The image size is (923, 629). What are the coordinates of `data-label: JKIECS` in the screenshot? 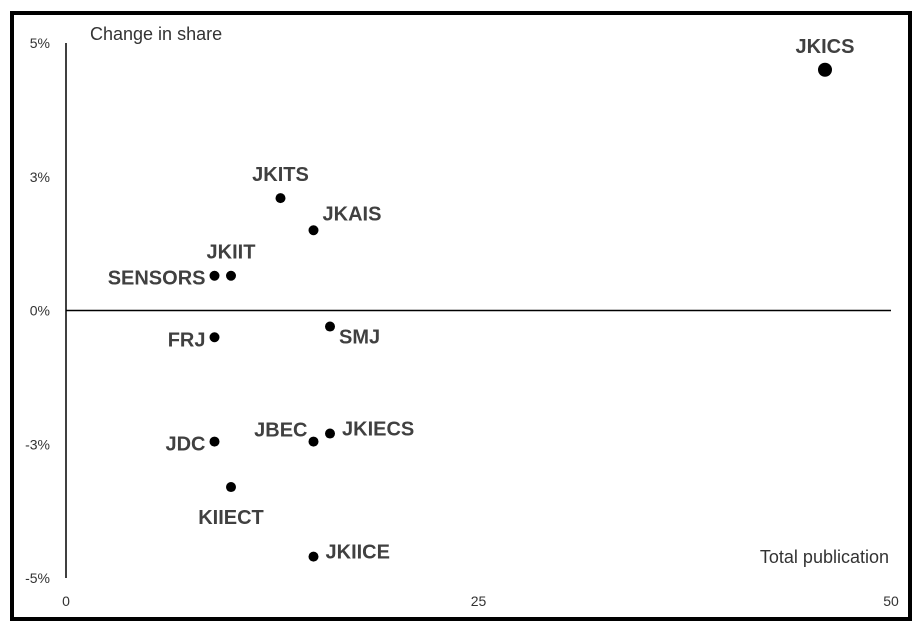 It's located at (378, 430).